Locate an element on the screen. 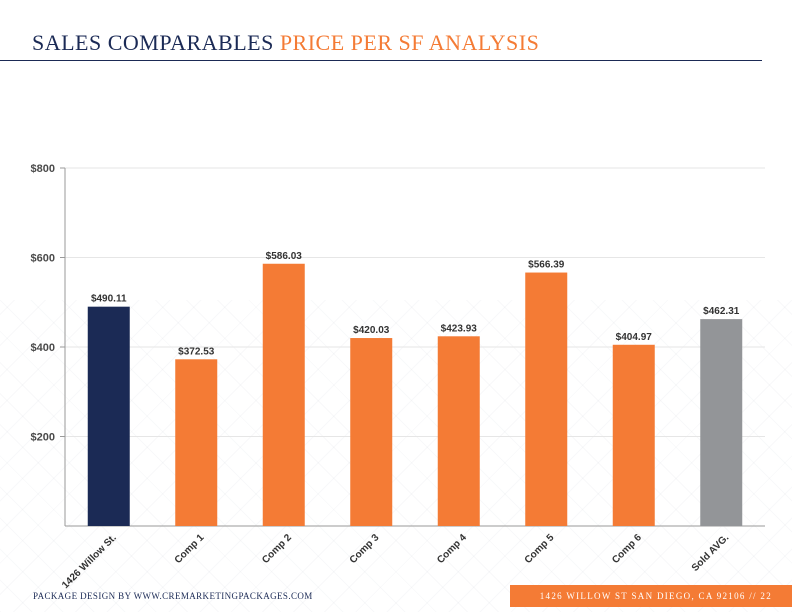 The width and height of the screenshot is (792, 612). footer-address-bar: 1426 WILLOW ST SAN DIEGO, CA 92106 // 22 is located at coordinates (651, 596).